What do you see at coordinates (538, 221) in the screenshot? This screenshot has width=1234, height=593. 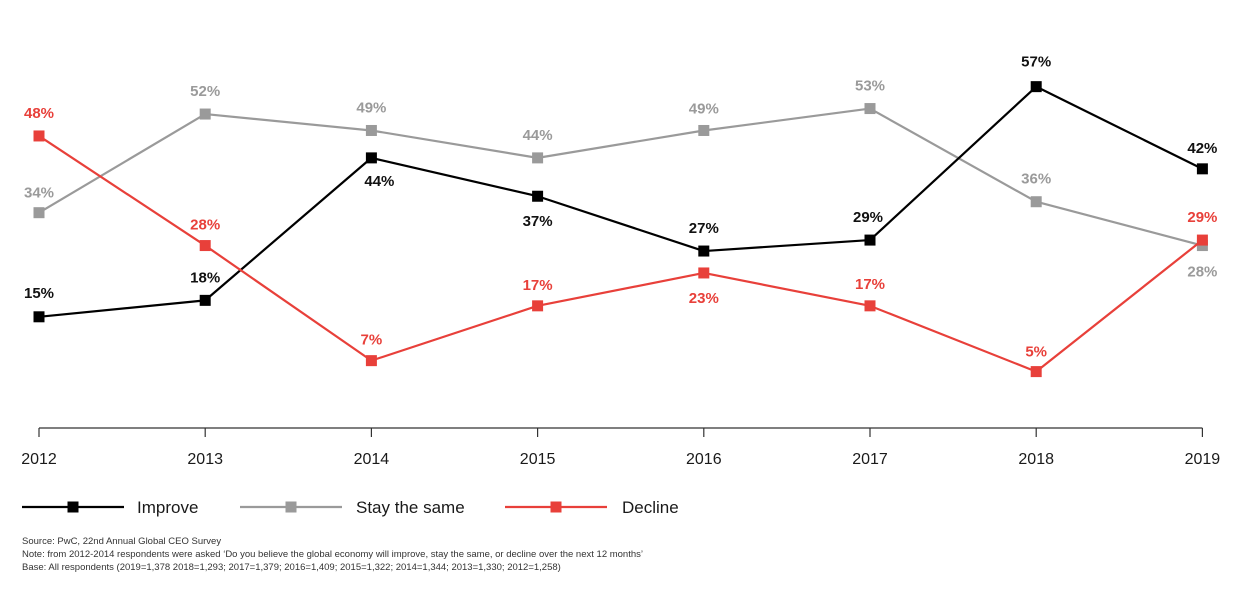 I see `data-label: 37%` at bounding box center [538, 221].